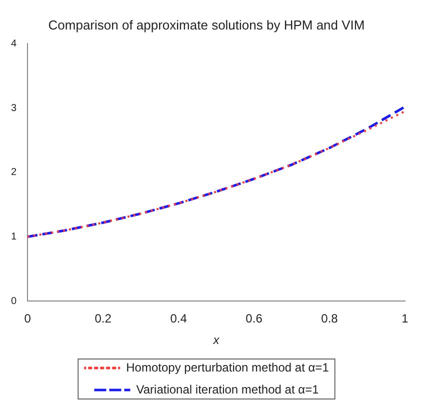  I want to click on x-tick-label: 0.6, so click(254, 319).